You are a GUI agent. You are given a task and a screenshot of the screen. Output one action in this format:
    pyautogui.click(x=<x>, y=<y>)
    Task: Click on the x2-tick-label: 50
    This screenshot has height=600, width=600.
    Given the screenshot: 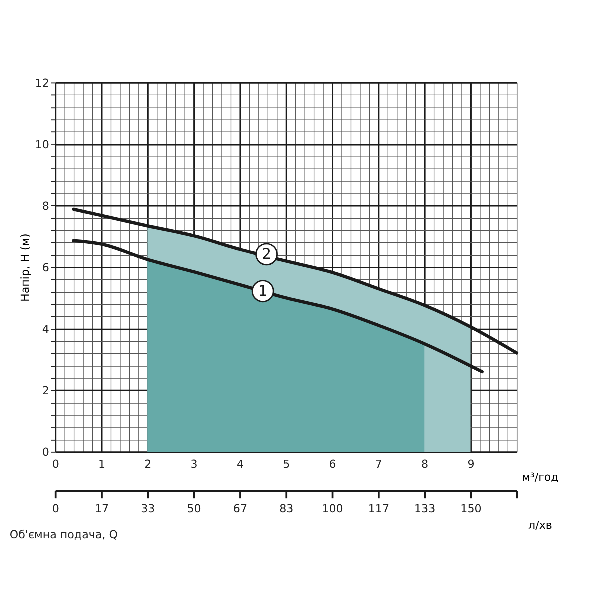 What is the action you would take?
    pyautogui.click(x=194, y=509)
    